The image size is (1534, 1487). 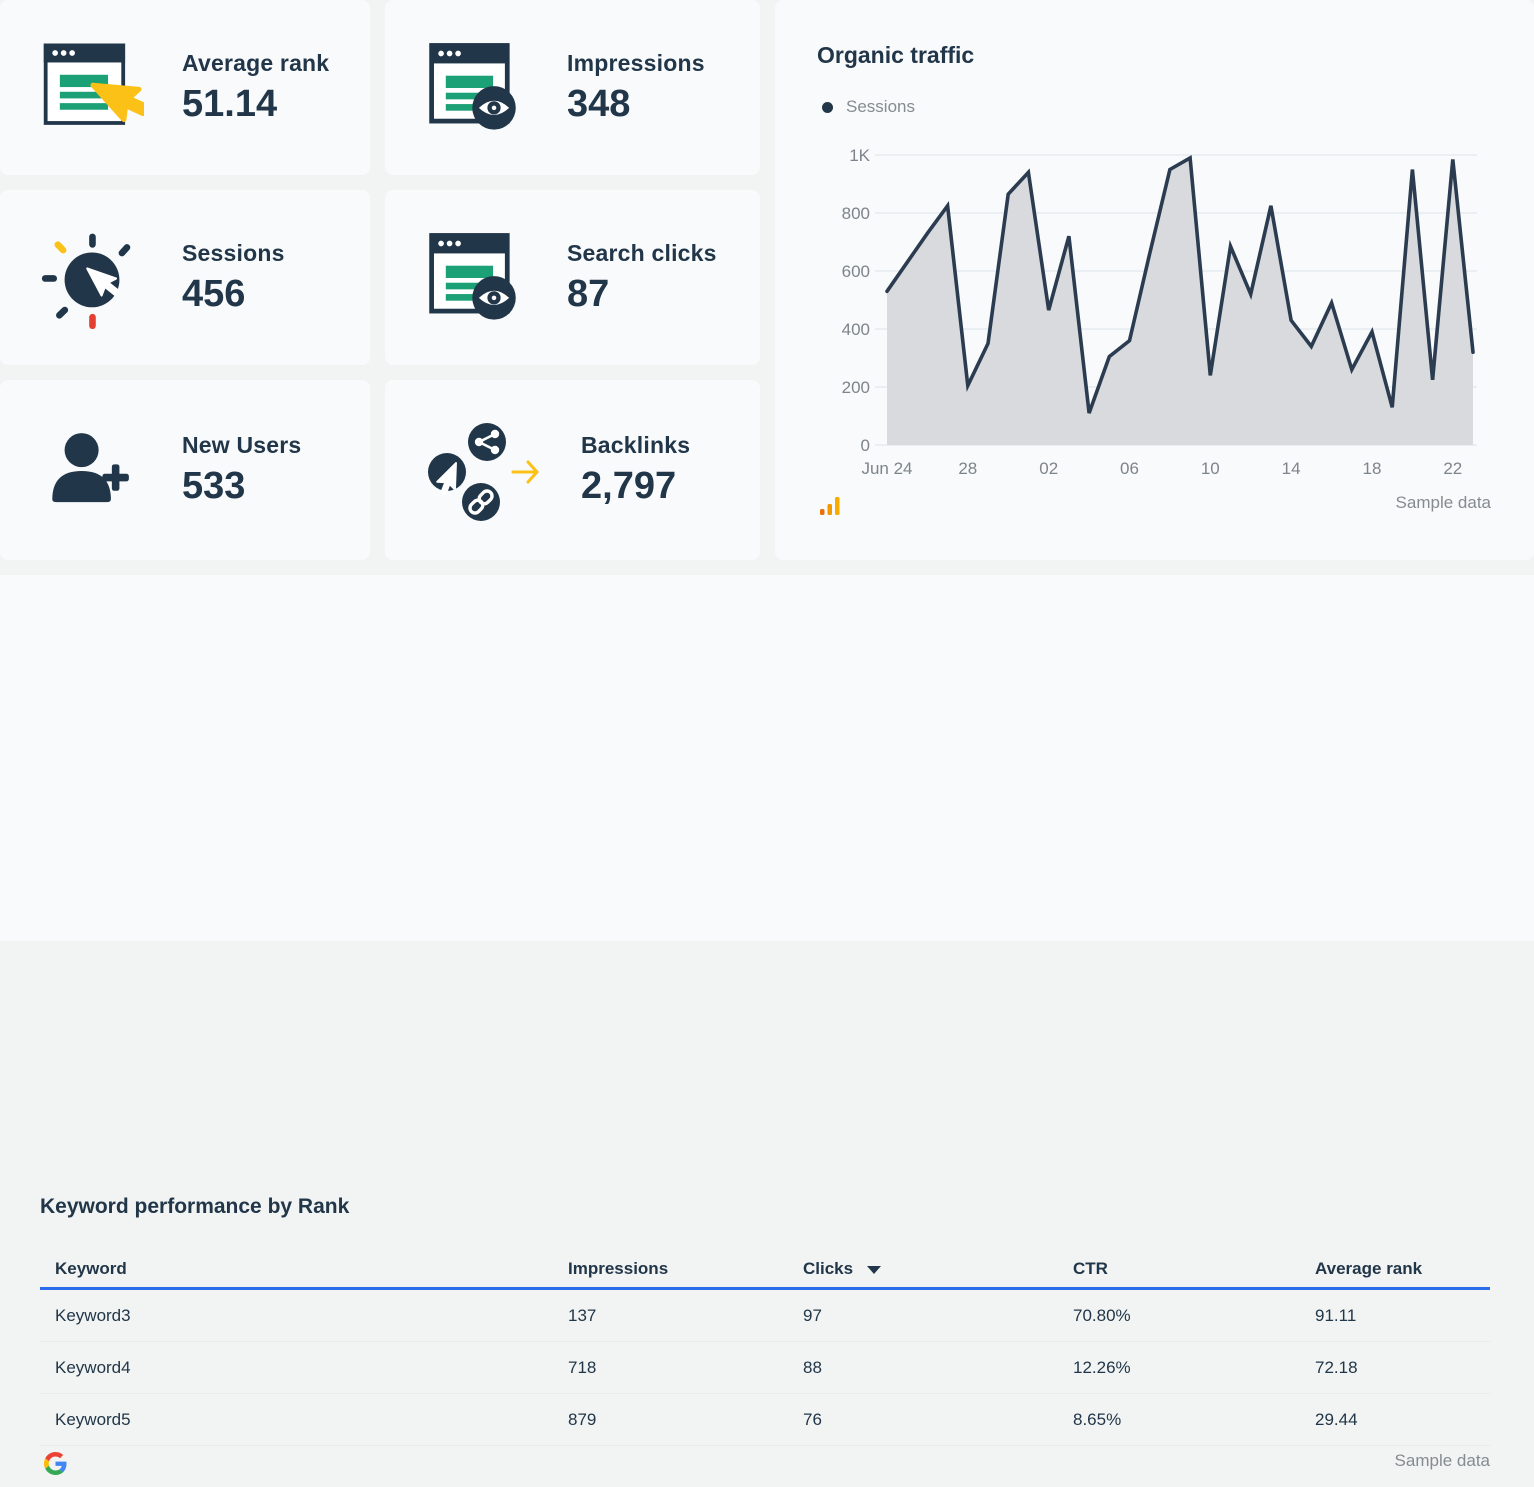 I want to click on keyword-cell: Keyword4, so click(x=93, y=1367).